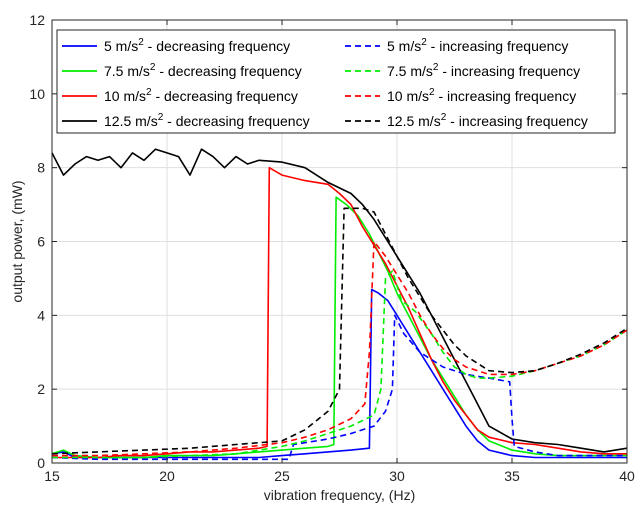 Image resolution: width=635 pixels, height=509 pixels. I want to click on legend-label: 7.5 m/s2 - decreasing frequency, so click(203, 70).